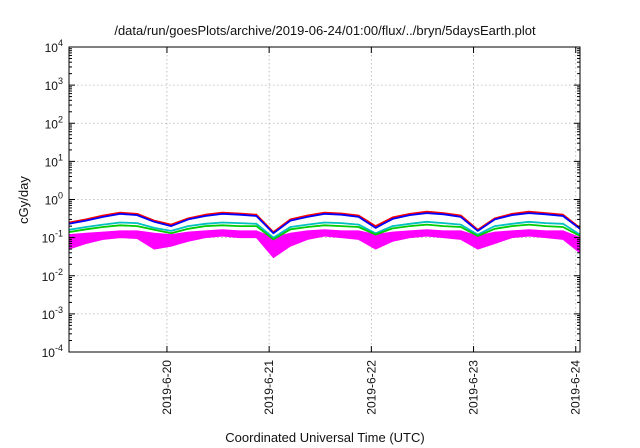  I want to click on x-tick-label: 2019-6-22, so click(371, 387).